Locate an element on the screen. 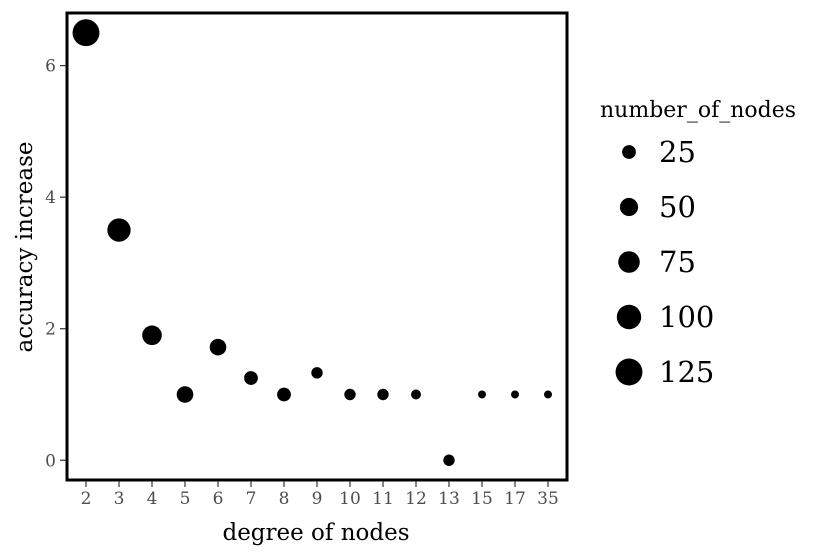  x-tick-label: 11 is located at coordinates (383, 499).